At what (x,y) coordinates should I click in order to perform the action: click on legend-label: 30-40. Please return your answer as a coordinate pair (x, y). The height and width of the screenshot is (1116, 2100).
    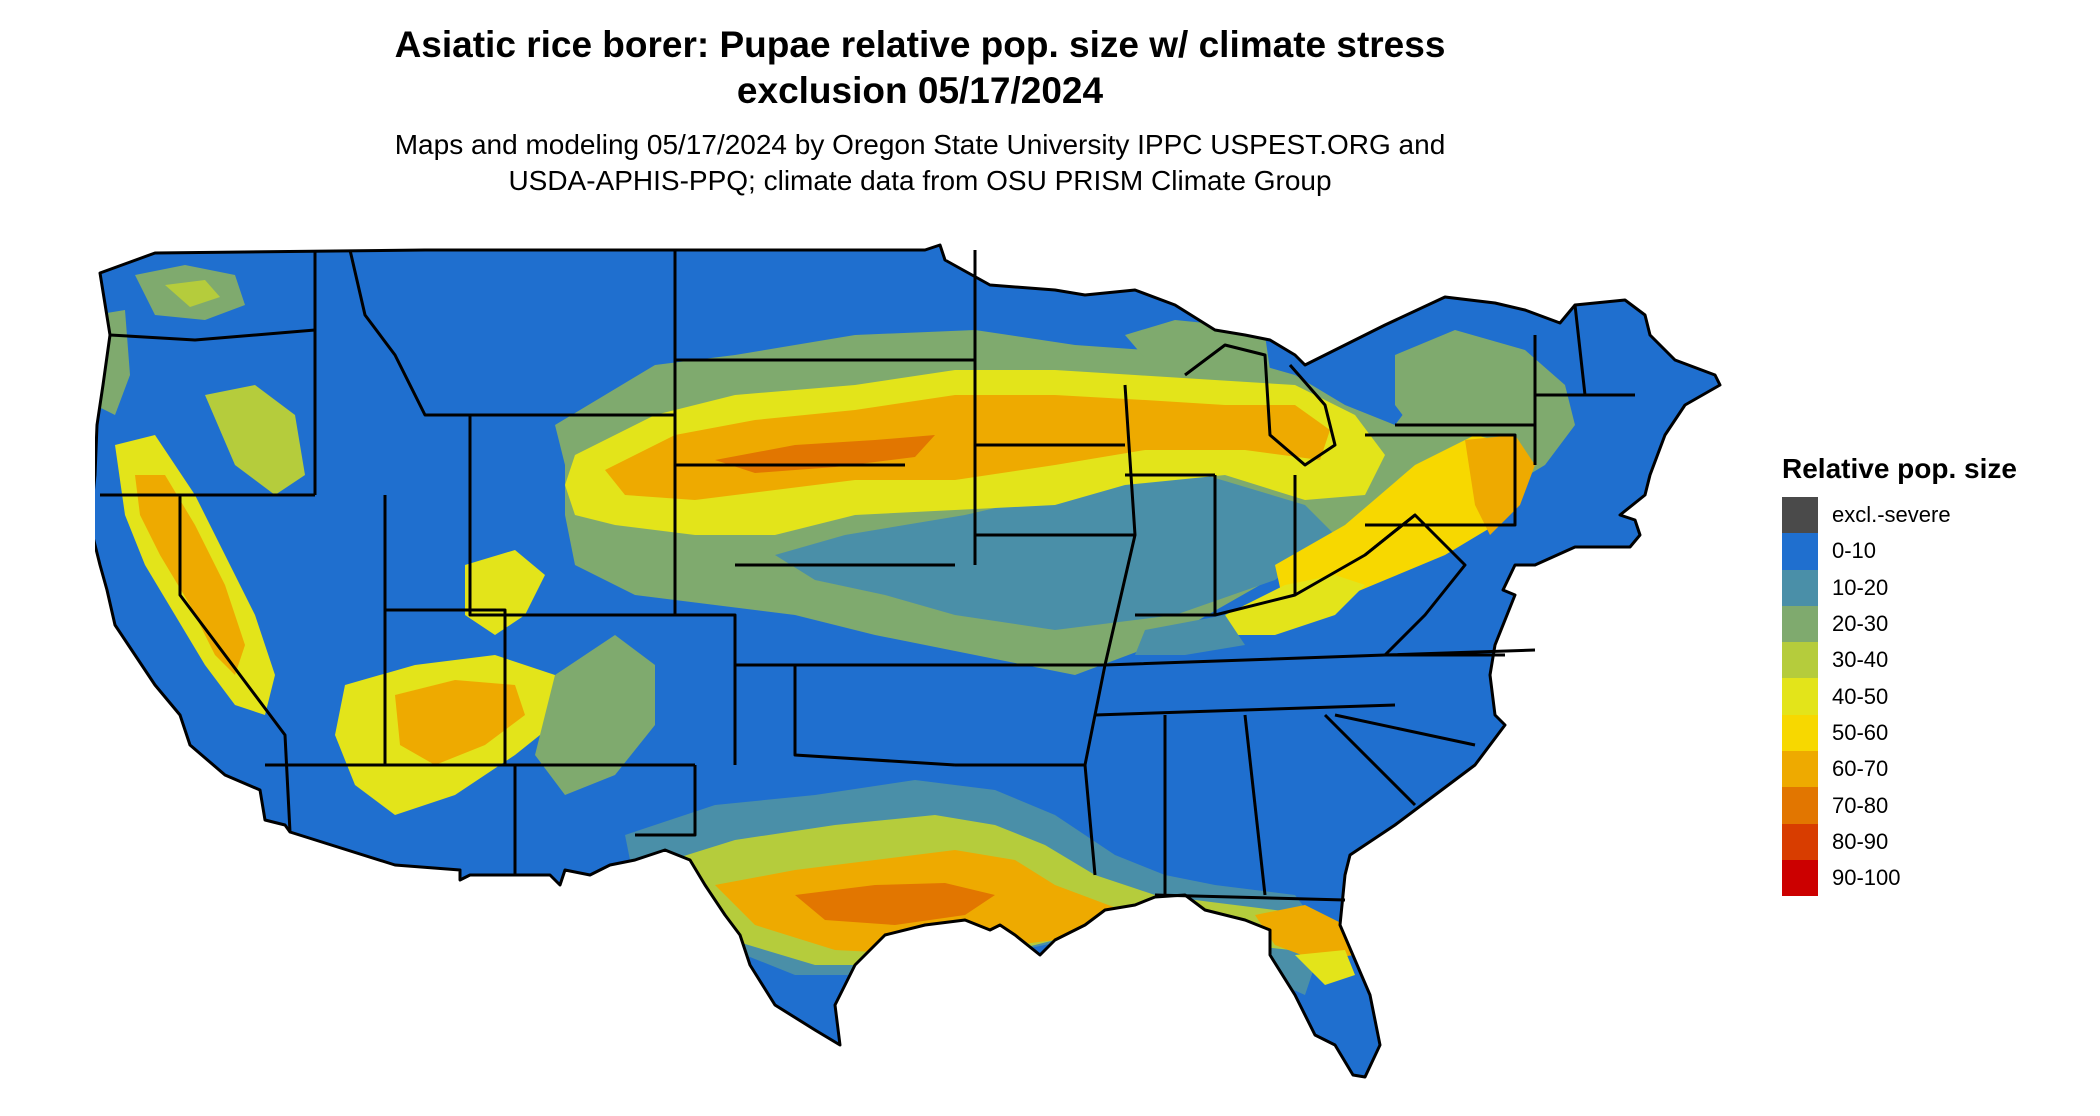
    Looking at the image, I should click on (1860, 660).